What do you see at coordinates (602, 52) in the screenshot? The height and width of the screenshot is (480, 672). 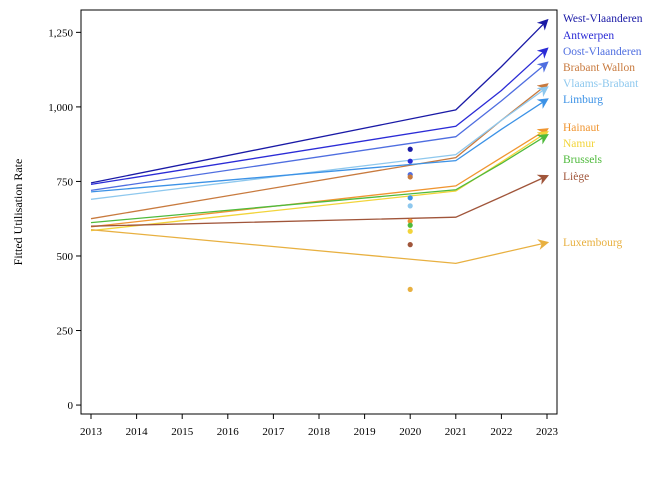 I see `legend-entry: Oost-Vlaanderen` at bounding box center [602, 52].